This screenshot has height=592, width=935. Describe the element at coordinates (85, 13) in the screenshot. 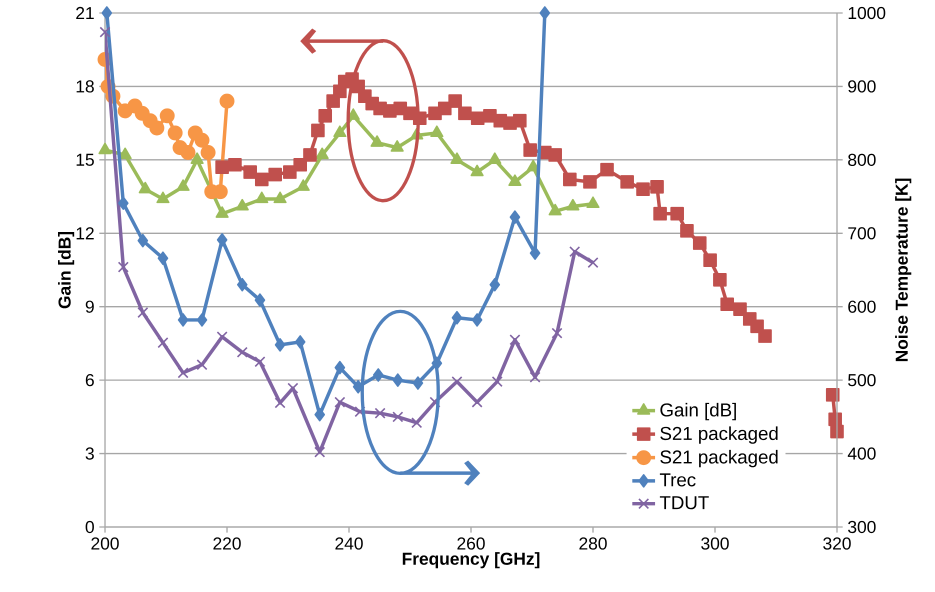

I see `y-tick-label: 21` at that location.